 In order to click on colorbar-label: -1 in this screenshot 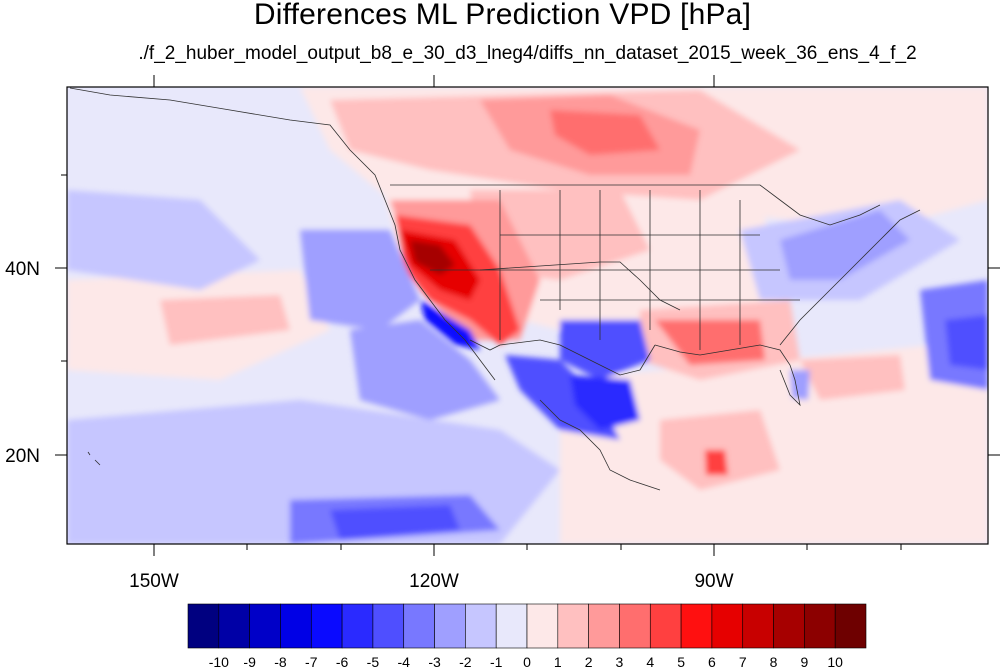, I will do `click(496, 662)`.